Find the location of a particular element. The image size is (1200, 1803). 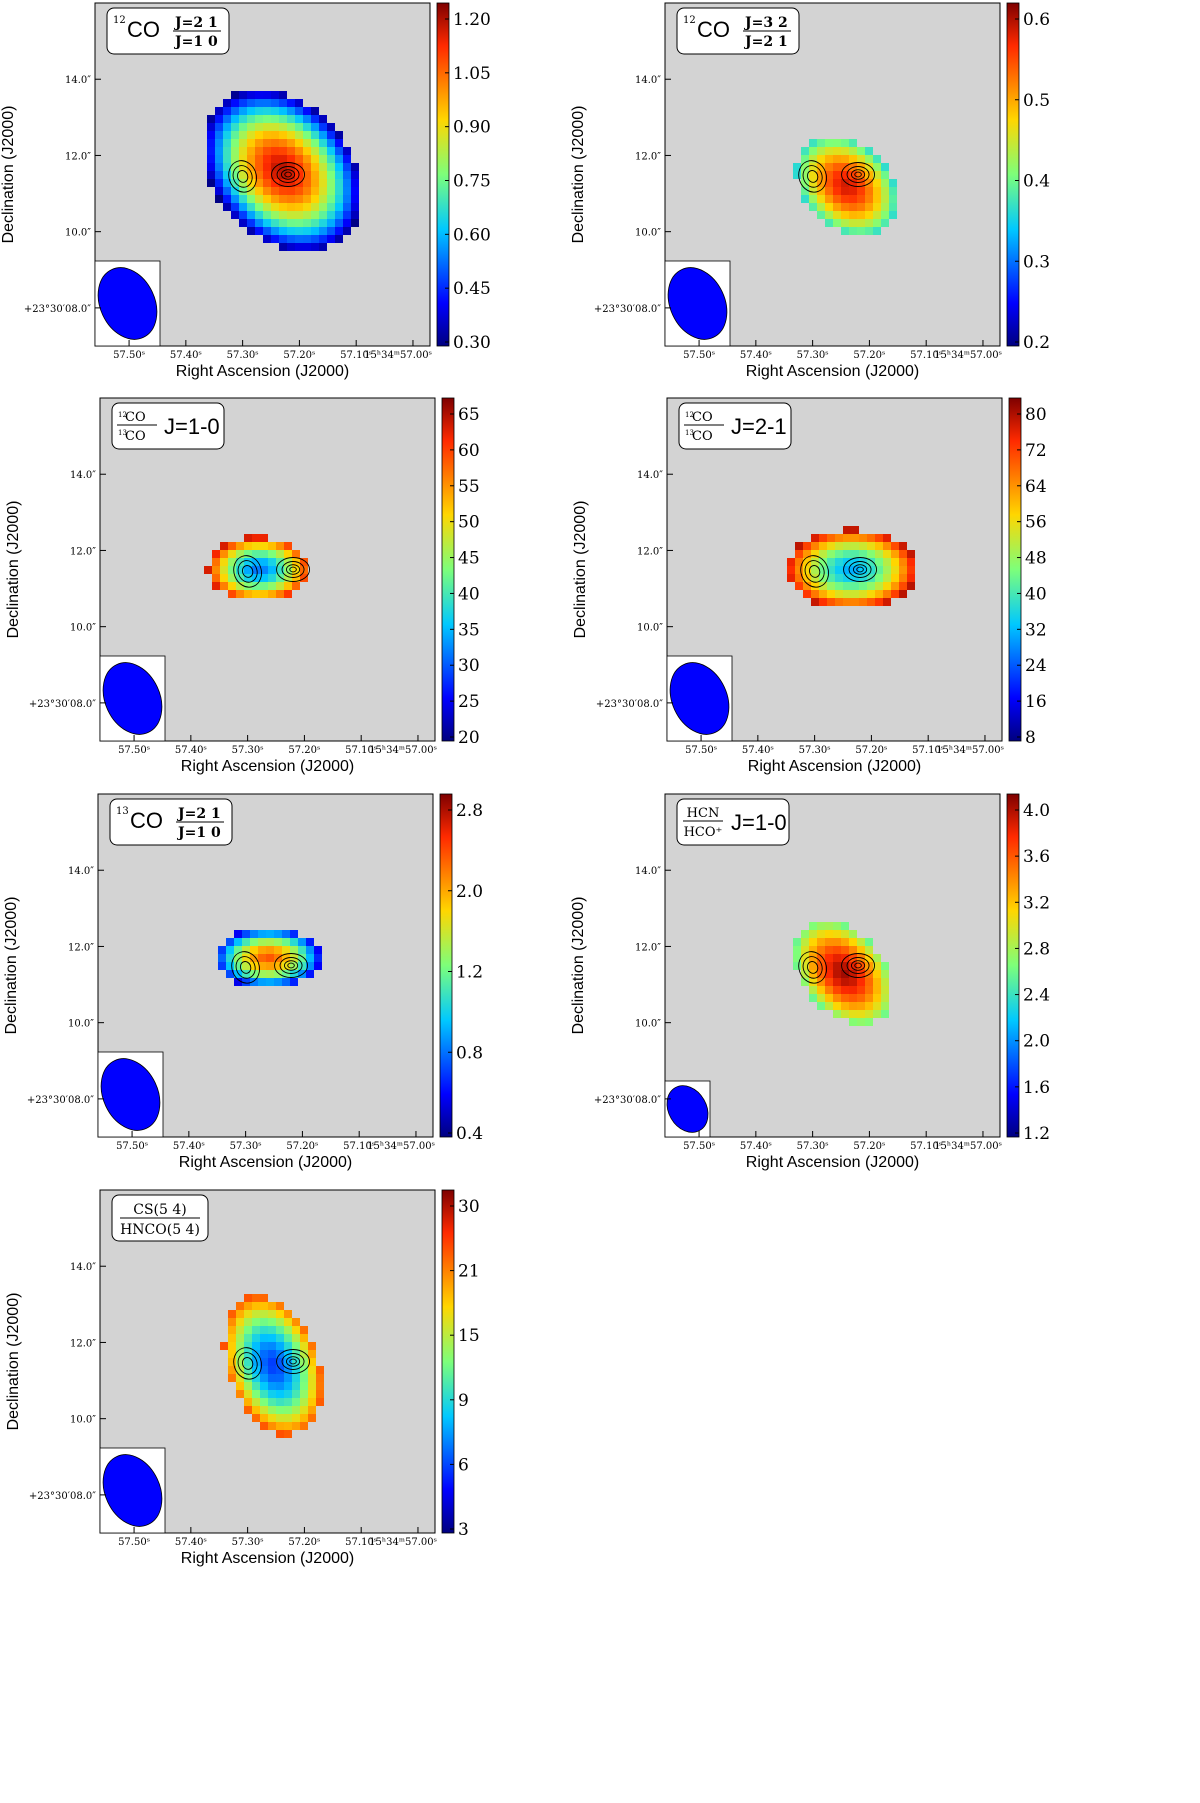

title-isotope: 12 is located at coordinates (119, 20).